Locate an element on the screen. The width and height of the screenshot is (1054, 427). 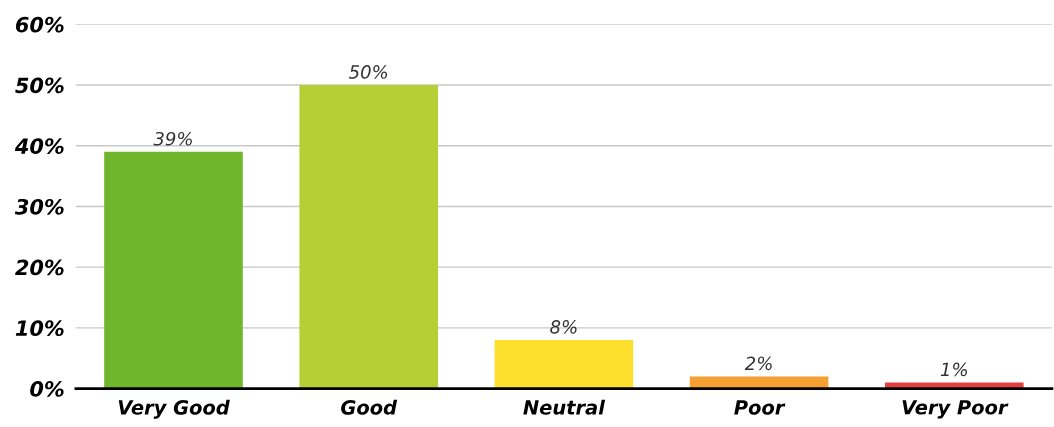
data-label: 39% is located at coordinates (172, 138).